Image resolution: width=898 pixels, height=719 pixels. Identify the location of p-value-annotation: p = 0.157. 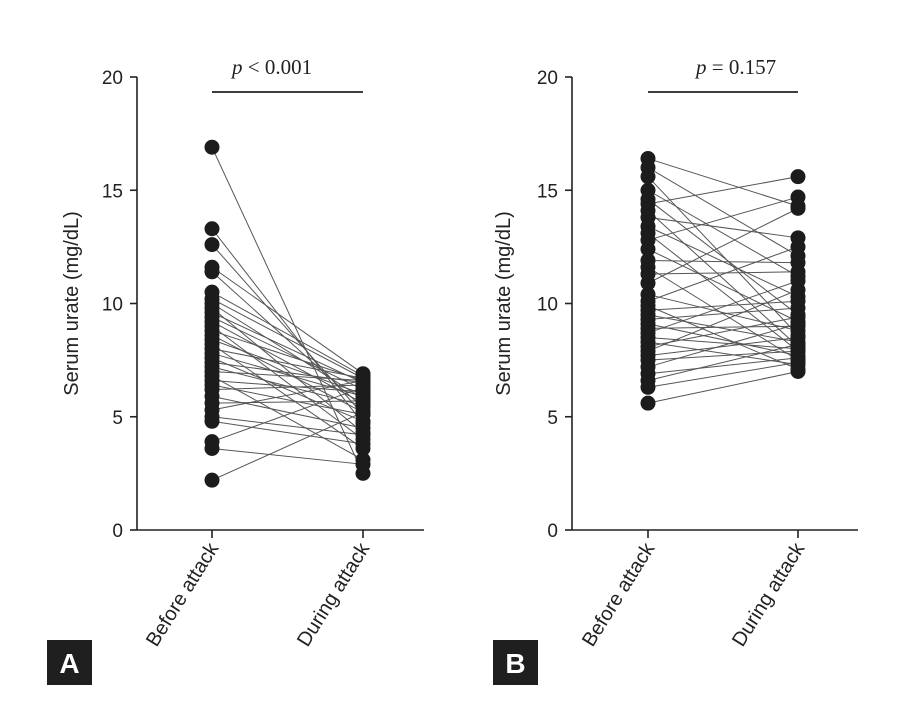
(735, 67).